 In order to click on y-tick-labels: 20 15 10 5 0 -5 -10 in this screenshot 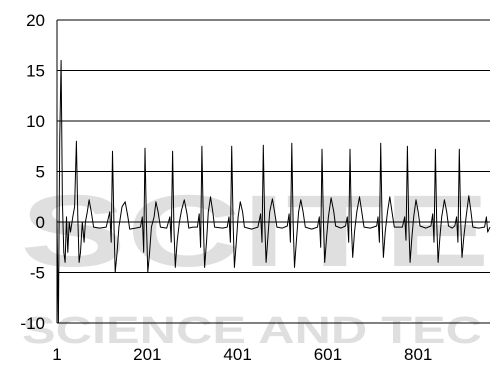, I will do `click(32, 172)`.